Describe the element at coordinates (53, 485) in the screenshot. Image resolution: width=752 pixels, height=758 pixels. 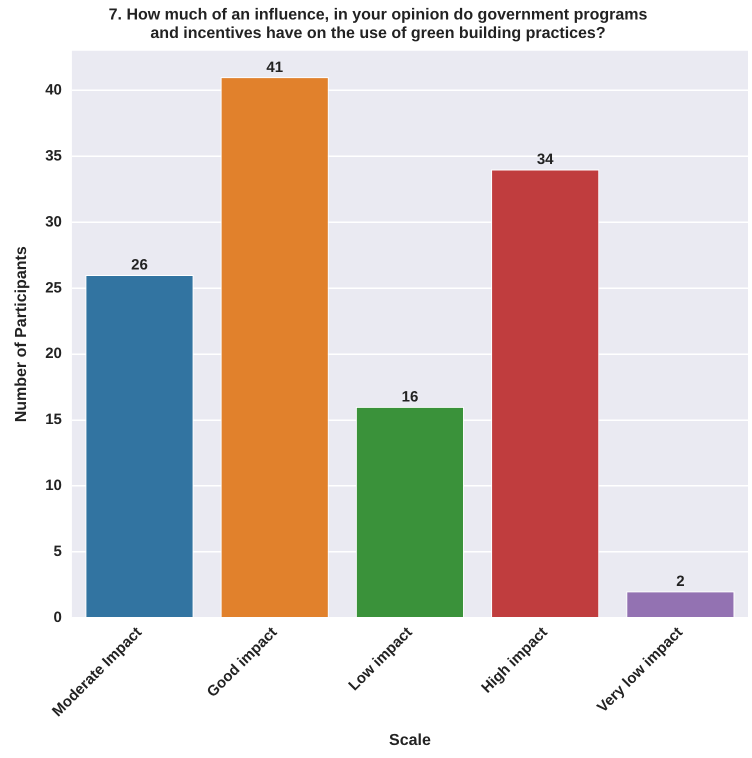
I see `y-tick-label: 10` at that location.